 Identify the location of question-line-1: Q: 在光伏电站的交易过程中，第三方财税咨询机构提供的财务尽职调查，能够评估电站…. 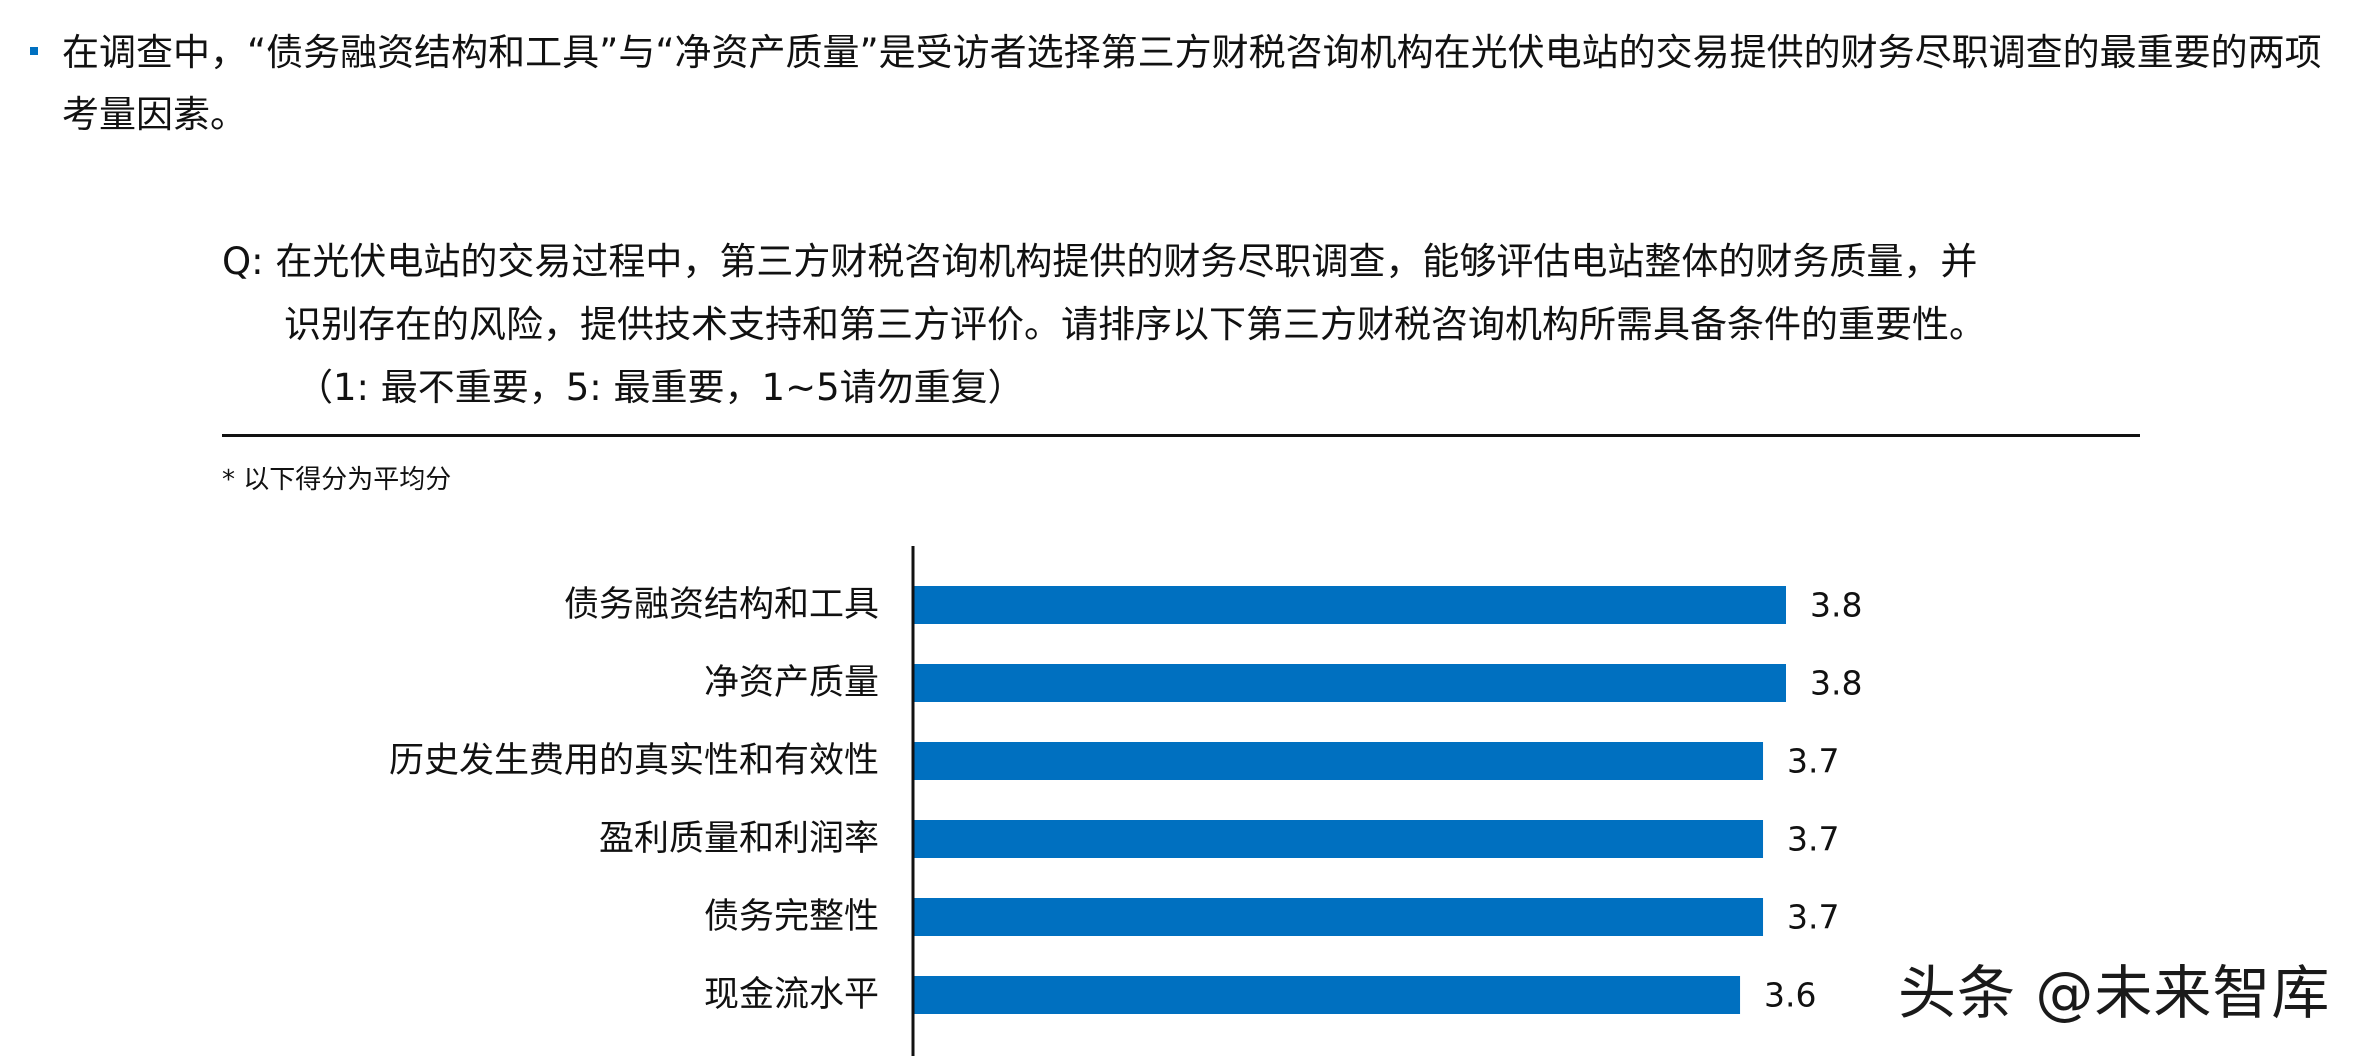
(1100, 261).